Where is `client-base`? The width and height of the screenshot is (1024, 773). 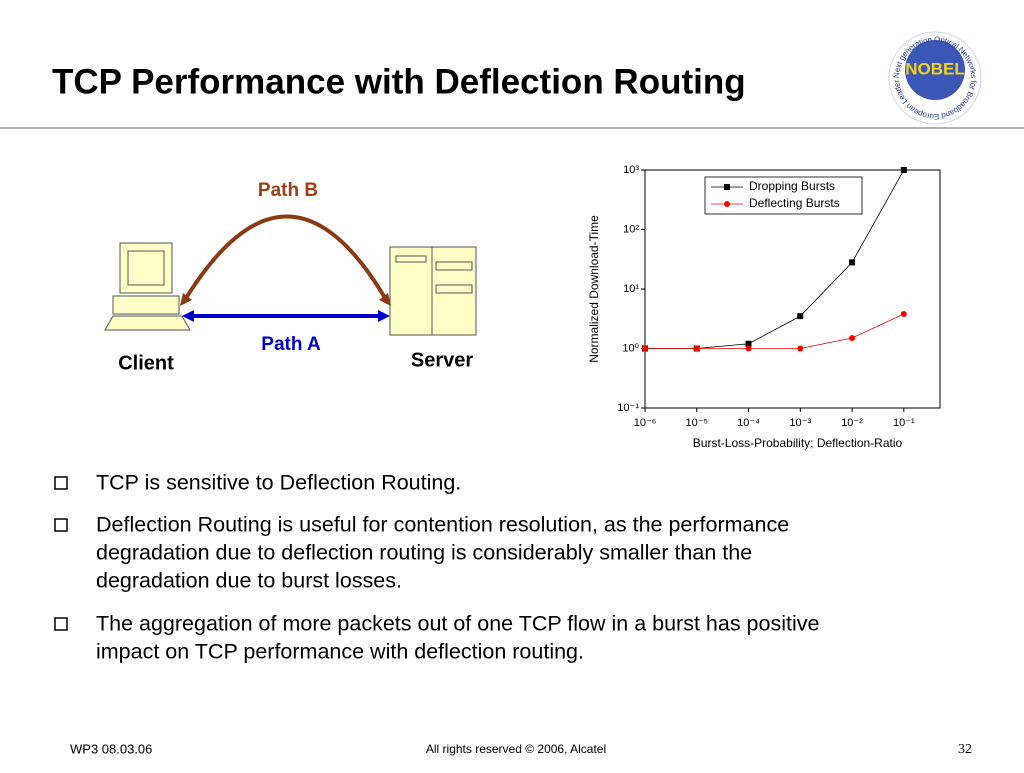 client-base is located at coordinates (146, 305).